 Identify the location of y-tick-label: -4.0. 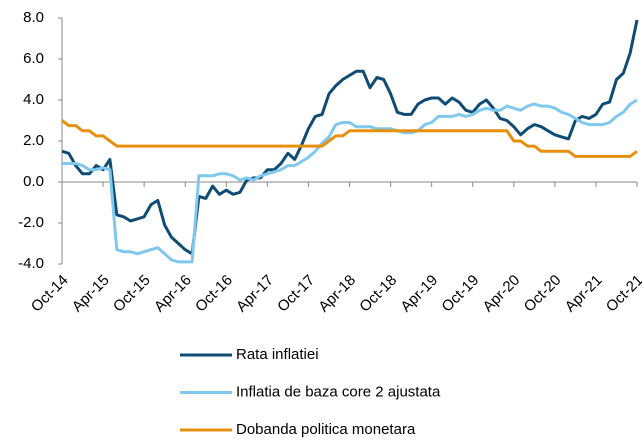
(31, 263).